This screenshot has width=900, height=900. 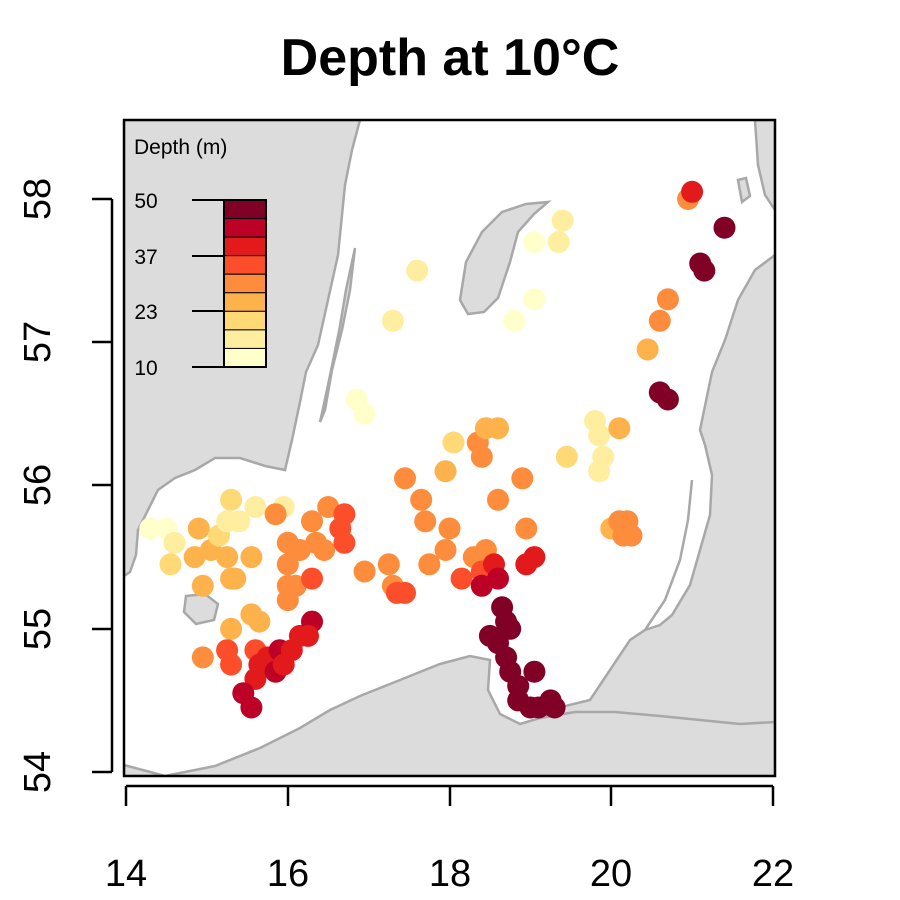 What do you see at coordinates (180, 147) in the screenshot?
I see `legend-title: Depth (m)` at bounding box center [180, 147].